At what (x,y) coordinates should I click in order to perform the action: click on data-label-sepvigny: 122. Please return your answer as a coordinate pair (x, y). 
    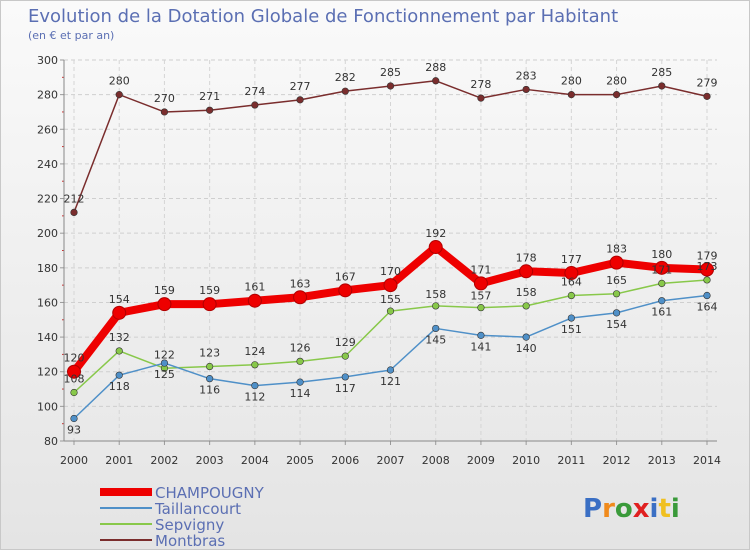
    Looking at the image, I should click on (164, 354).